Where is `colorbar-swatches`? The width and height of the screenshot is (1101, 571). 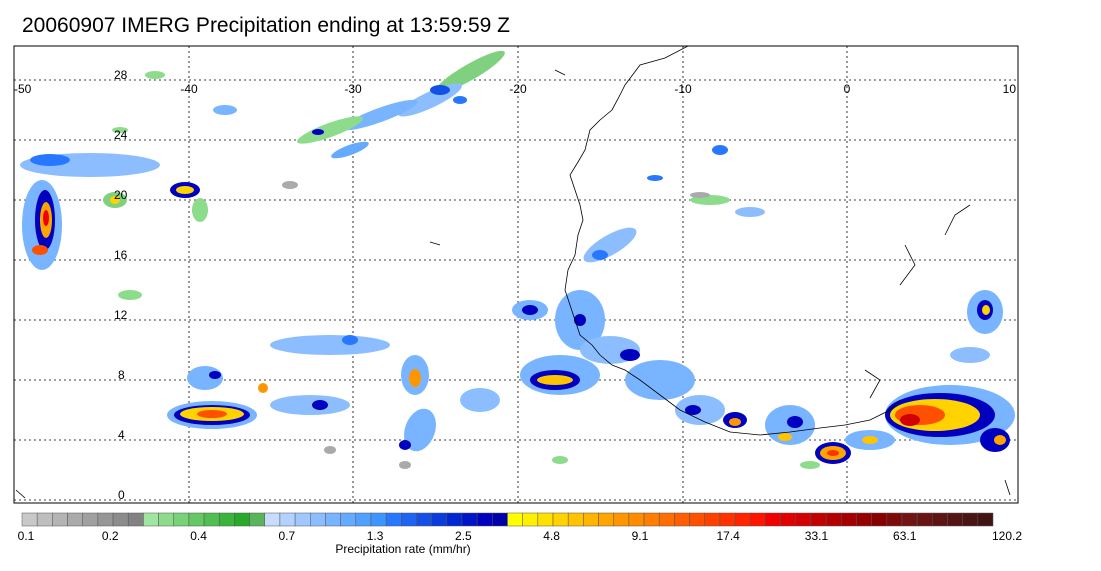
colorbar-swatches is located at coordinates (507, 519).